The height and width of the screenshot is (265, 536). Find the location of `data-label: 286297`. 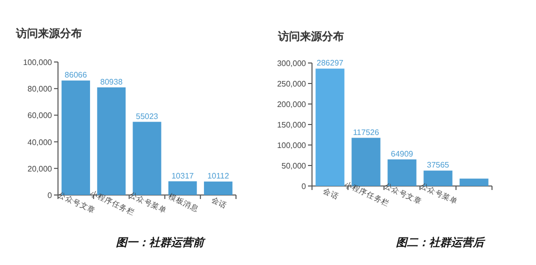

data-label: 286297 is located at coordinates (330, 63).